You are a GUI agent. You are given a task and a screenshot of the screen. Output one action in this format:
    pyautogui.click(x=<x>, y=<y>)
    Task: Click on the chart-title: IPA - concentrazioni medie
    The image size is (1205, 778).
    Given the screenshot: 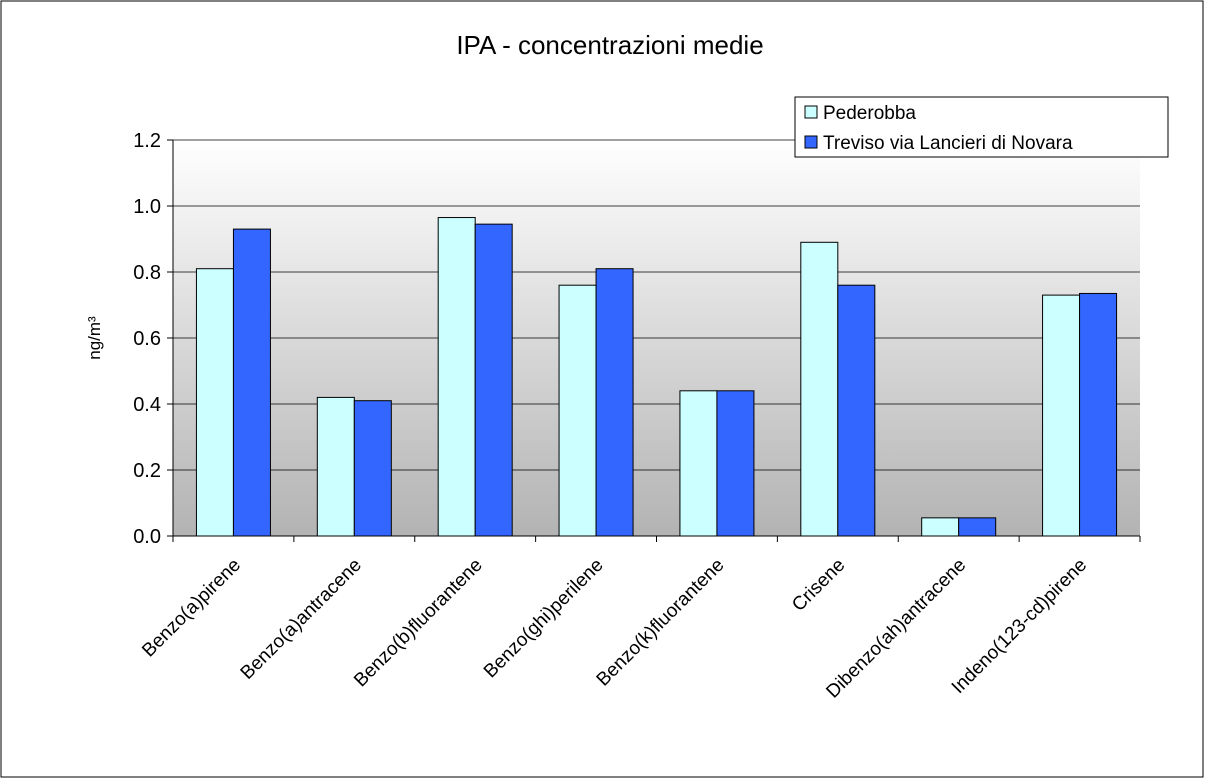 What is the action you would take?
    pyautogui.click(x=609, y=45)
    